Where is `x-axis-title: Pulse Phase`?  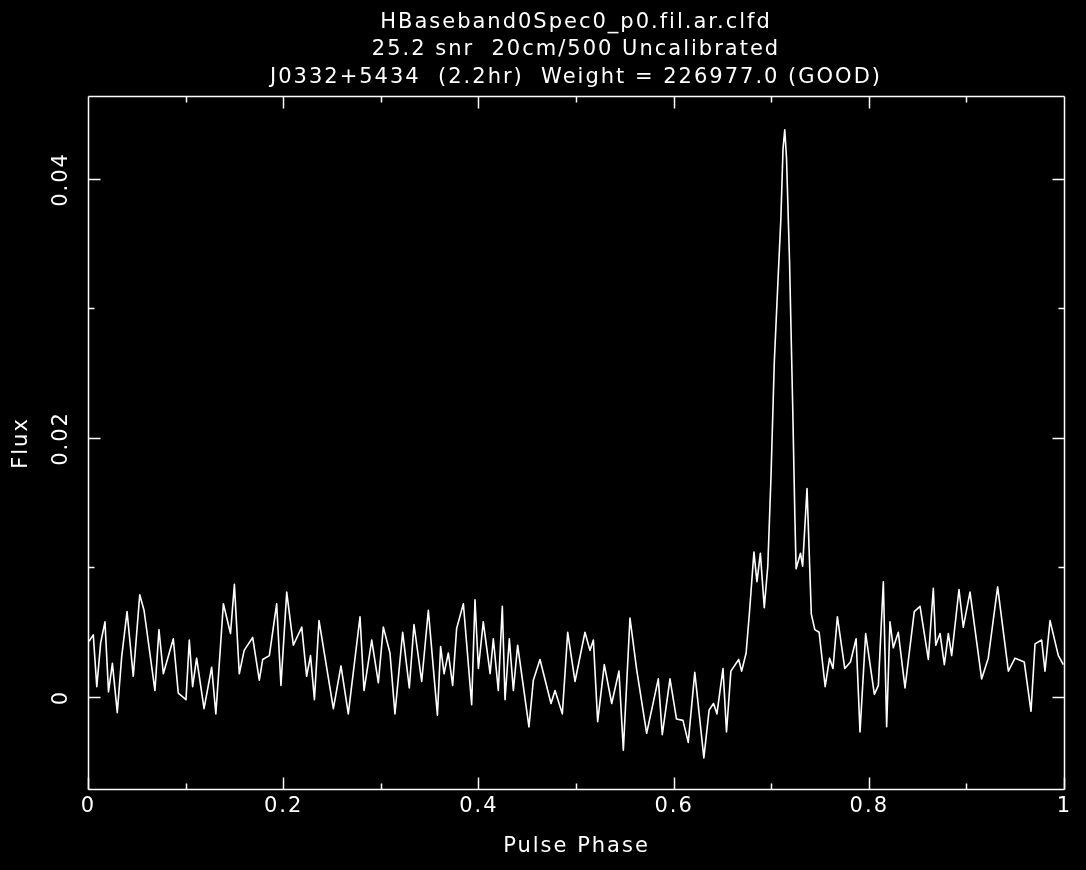 x-axis-title: Pulse Phase is located at coordinates (576, 844).